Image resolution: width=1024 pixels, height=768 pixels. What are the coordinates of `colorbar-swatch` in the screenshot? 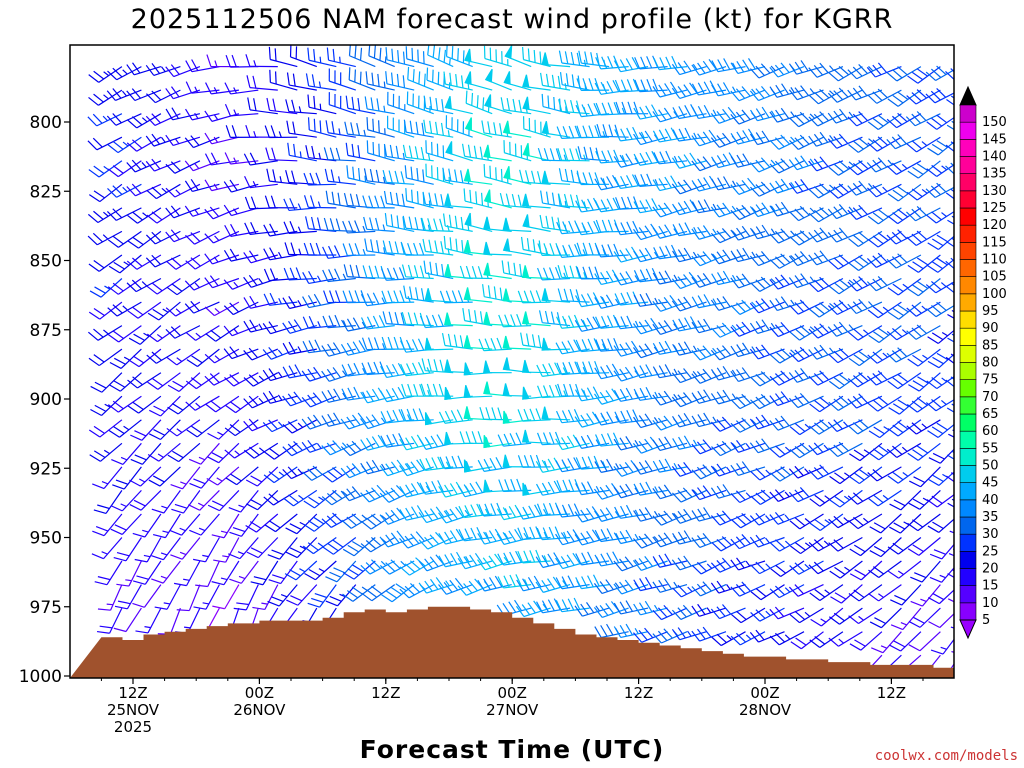 It's located at (968, 233).